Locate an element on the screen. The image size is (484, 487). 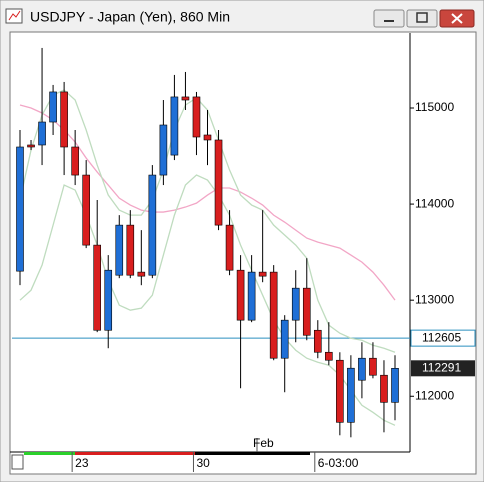
x-tick-label: 6-03:00 is located at coordinates (338, 463).